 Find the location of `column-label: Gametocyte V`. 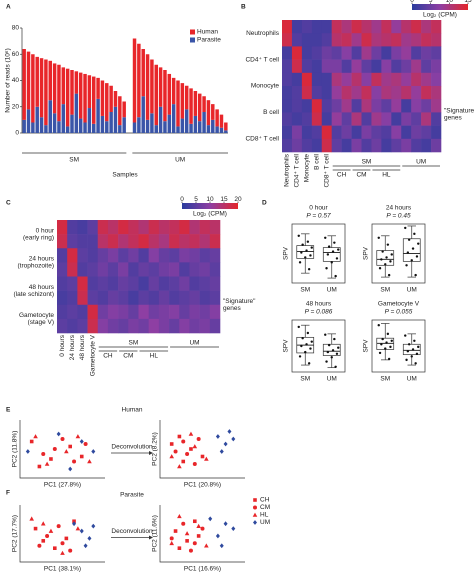

column-label: Gametocyte V is located at coordinates (92, 355).